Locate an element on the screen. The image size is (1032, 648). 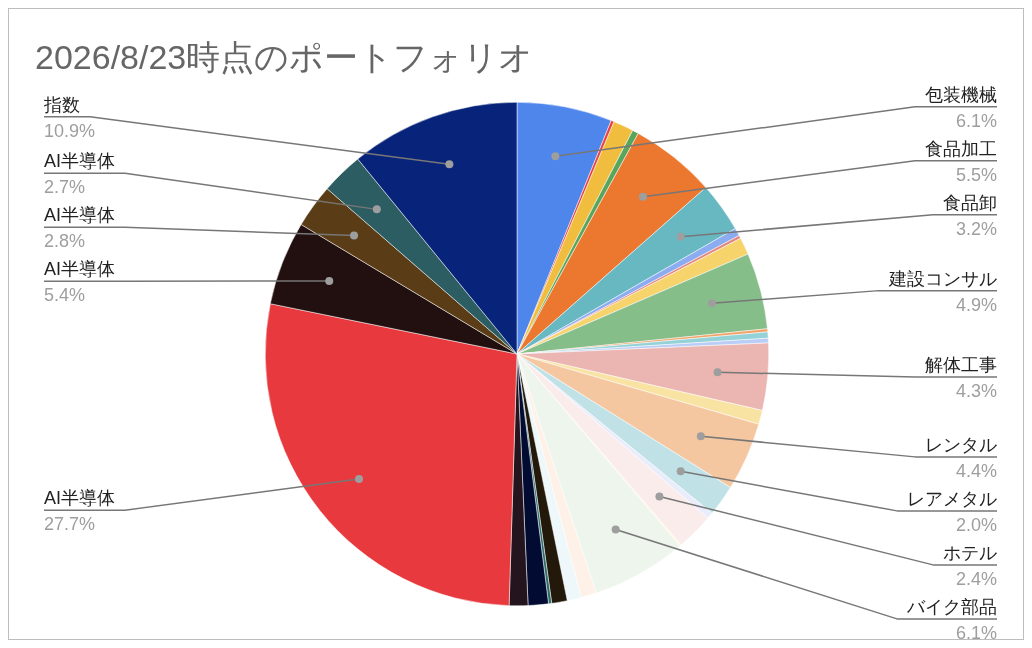
slice-label: 解体工事 is located at coordinates (961, 364).